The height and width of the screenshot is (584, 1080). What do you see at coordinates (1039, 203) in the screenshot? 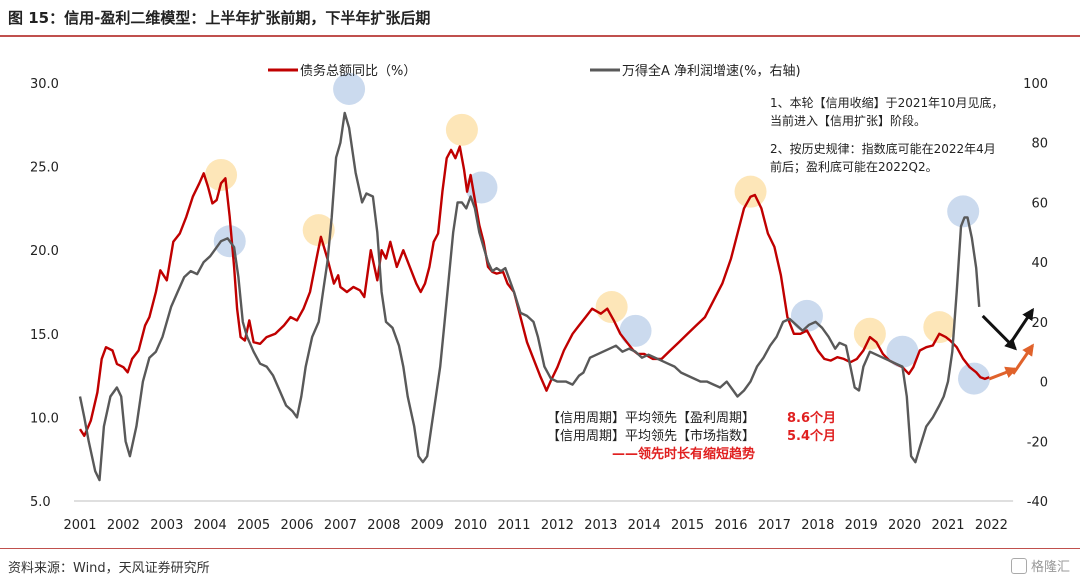
I see `y-right-tick-label: 60` at bounding box center [1039, 203].